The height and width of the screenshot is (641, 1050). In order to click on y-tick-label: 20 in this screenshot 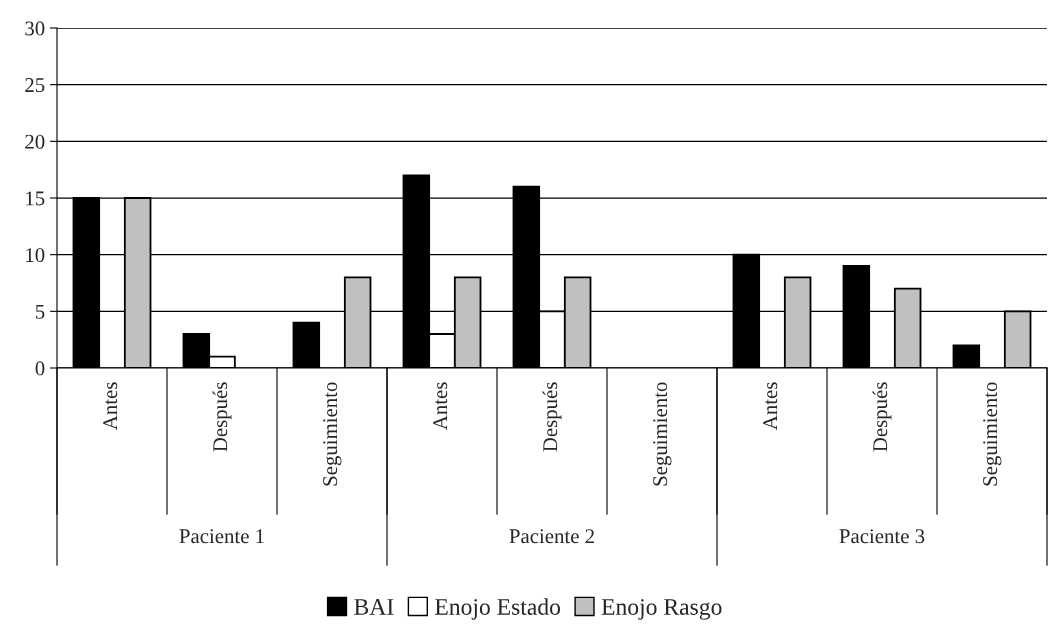, I will do `click(35, 141)`.